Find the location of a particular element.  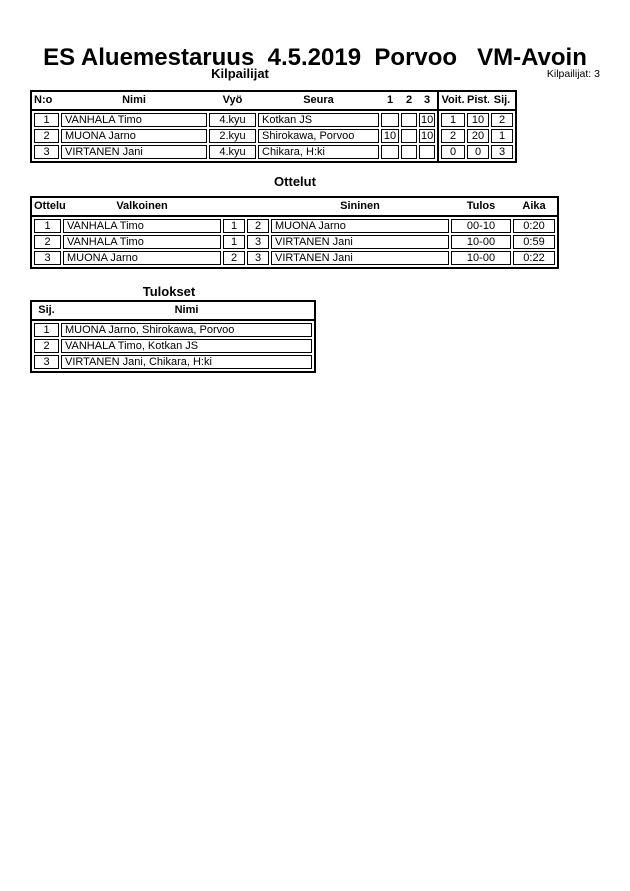

competitors-summary-body: 1 10 2 2 20 1 0 0 3 is located at coordinates (477, 136).